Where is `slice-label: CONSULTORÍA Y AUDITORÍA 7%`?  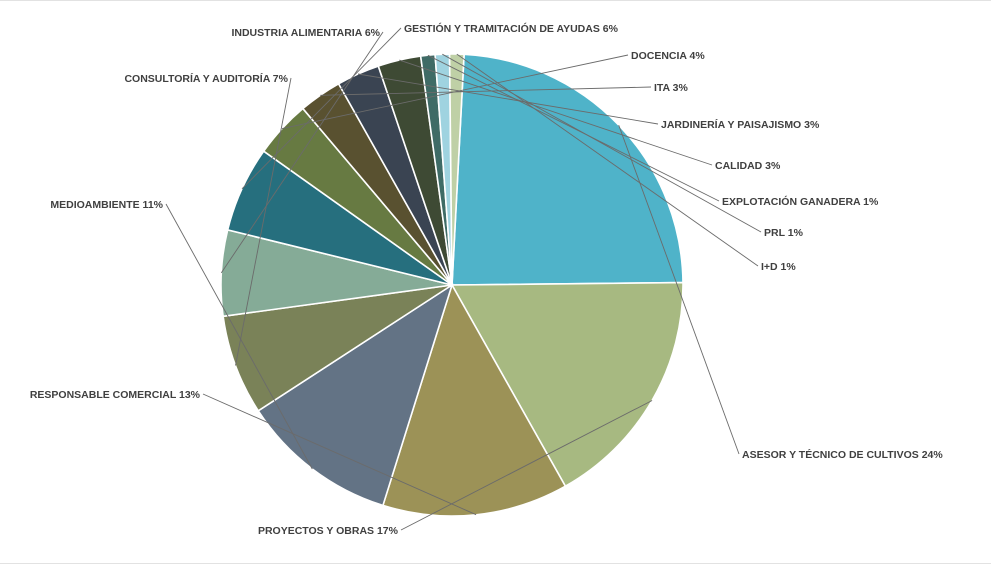 slice-label: CONSULTORÍA Y AUDITORÍA 7% is located at coordinates (206, 78).